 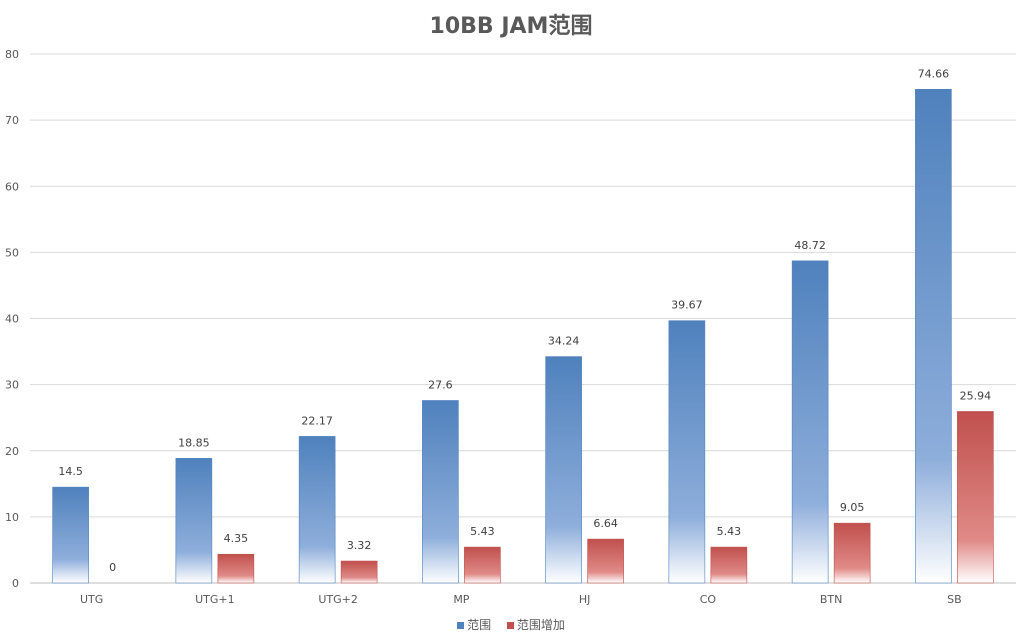 What do you see at coordinates (687, 305) in the screenshot?
I see `data-label-series-1: 39.67` at bounding box center [687, 305].